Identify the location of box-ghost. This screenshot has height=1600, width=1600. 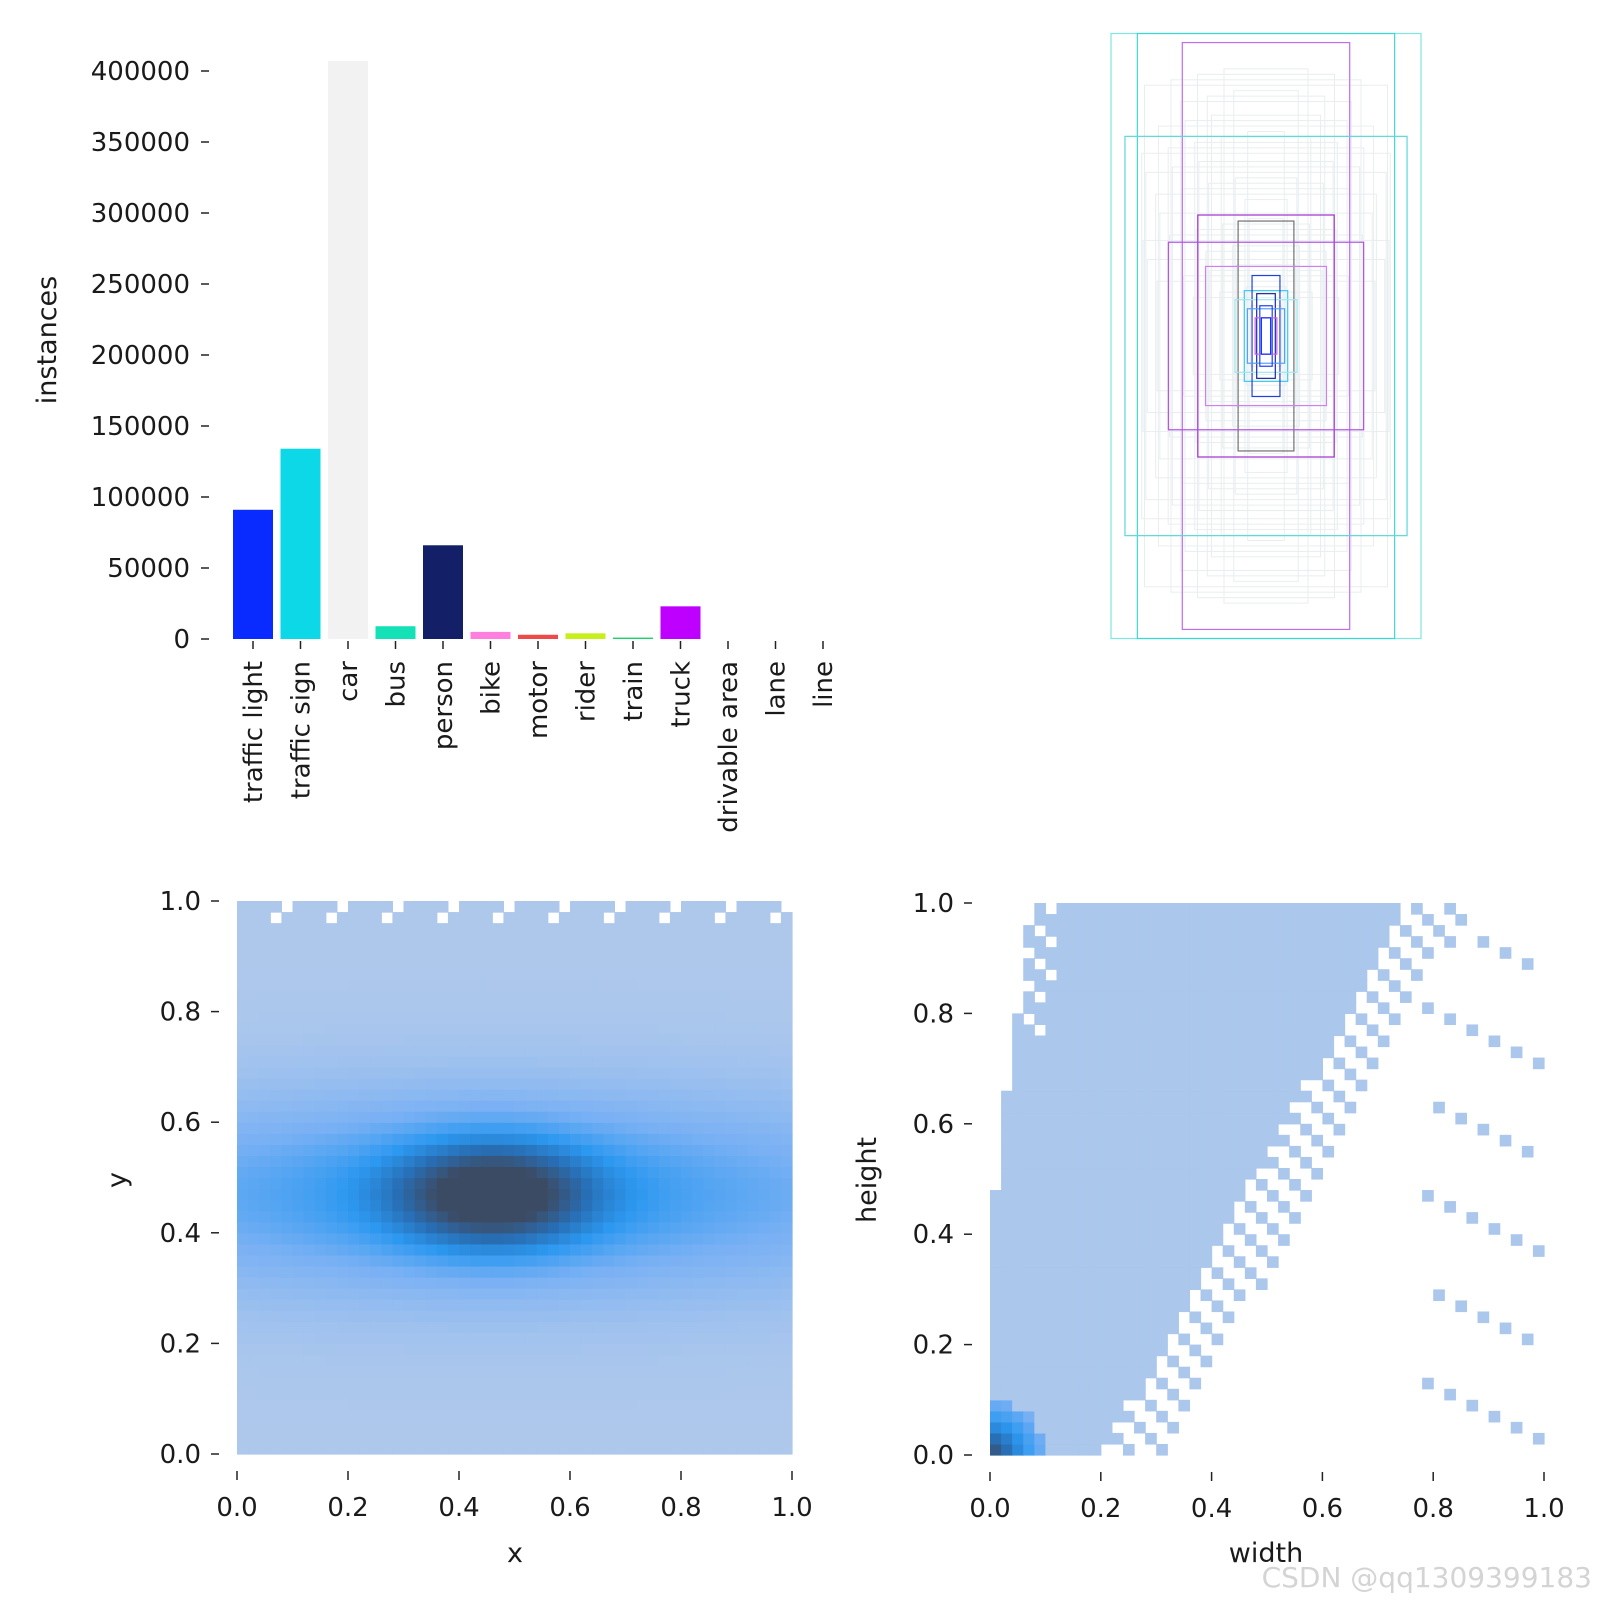
(1266, 336).